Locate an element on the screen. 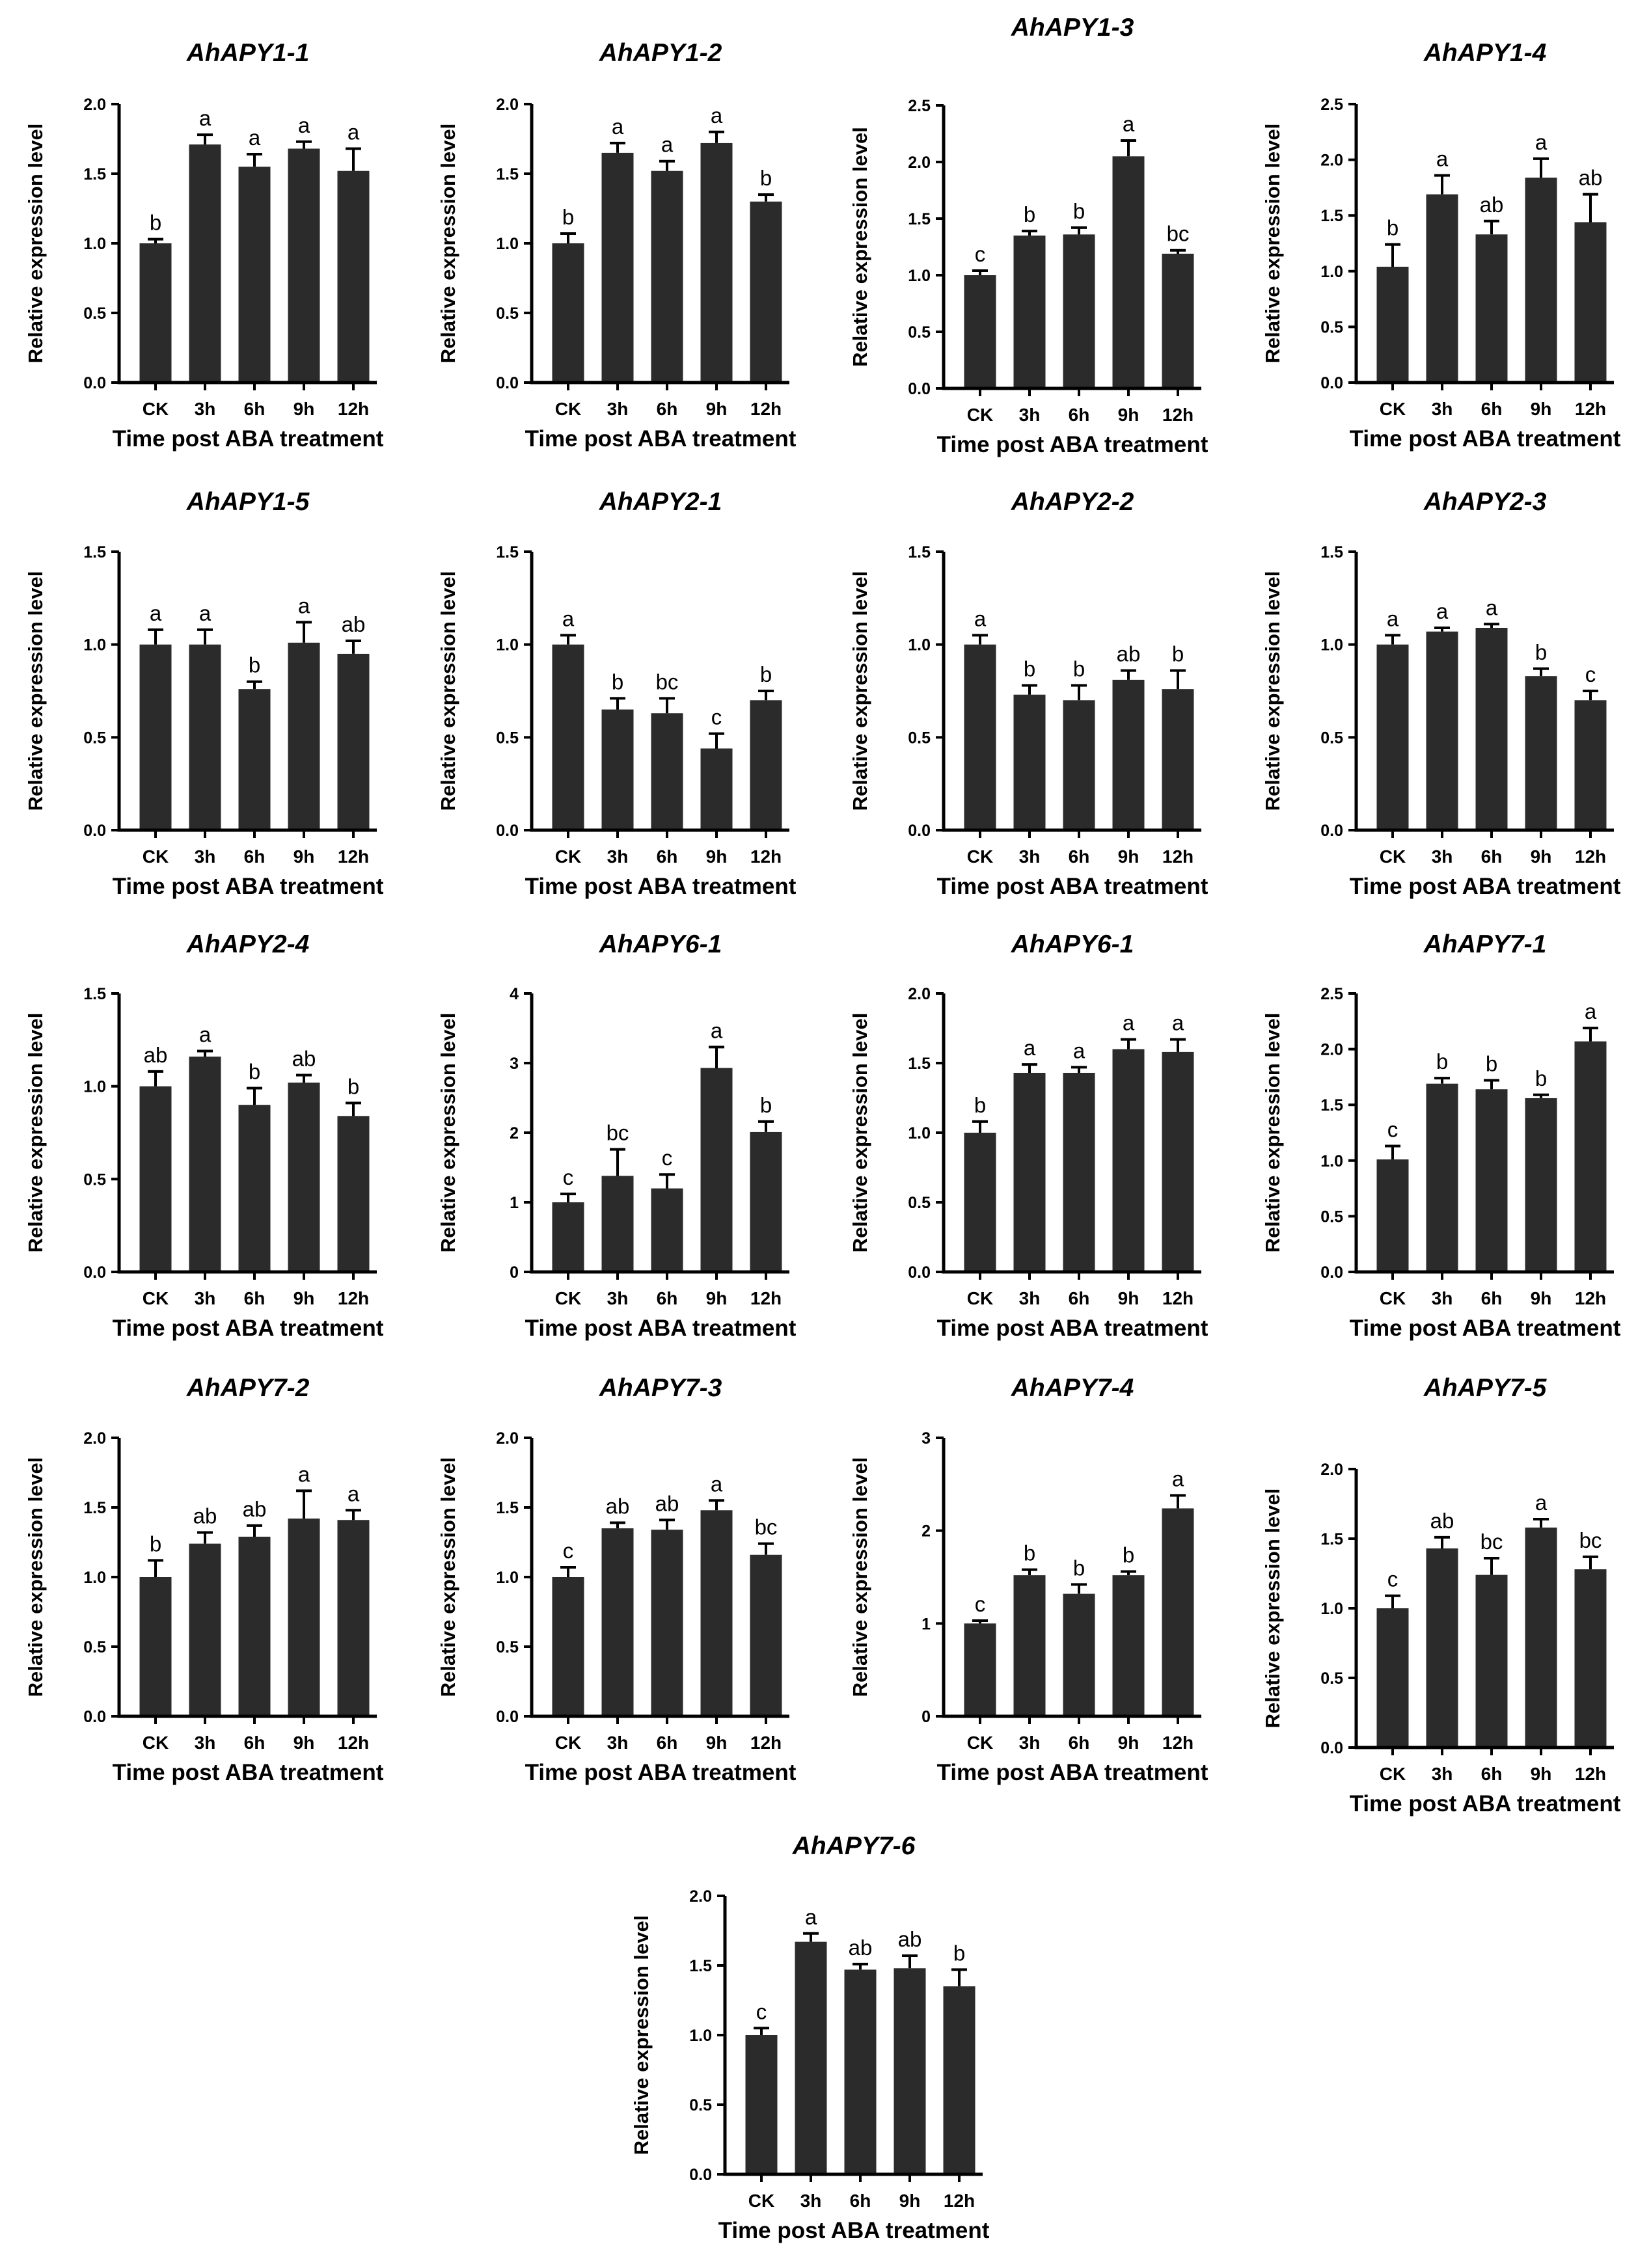 The width and height of the screenshot is (1651, 2268). y-tick-label: 3 is located at coordinates (514, 1064).